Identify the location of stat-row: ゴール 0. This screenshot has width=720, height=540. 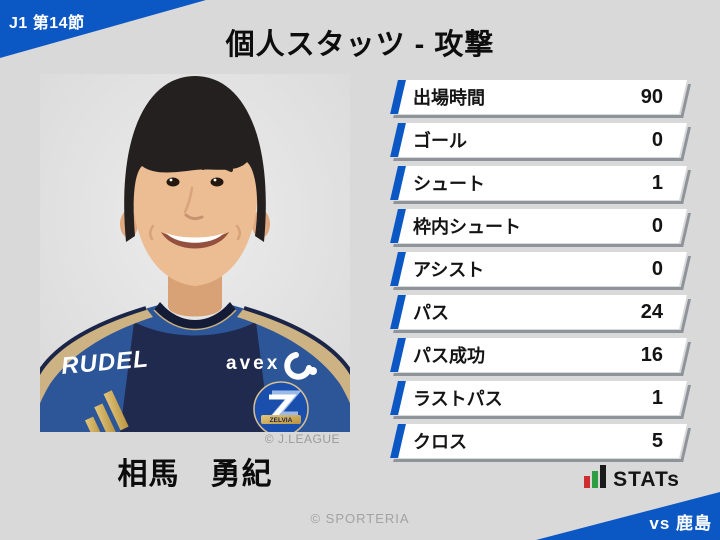
(538, 140).